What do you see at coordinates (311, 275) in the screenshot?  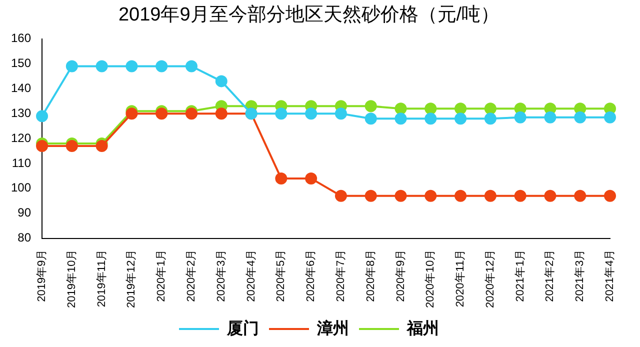 I see `x-tick-label: 2020年6月` at bounding box center [311, 275].